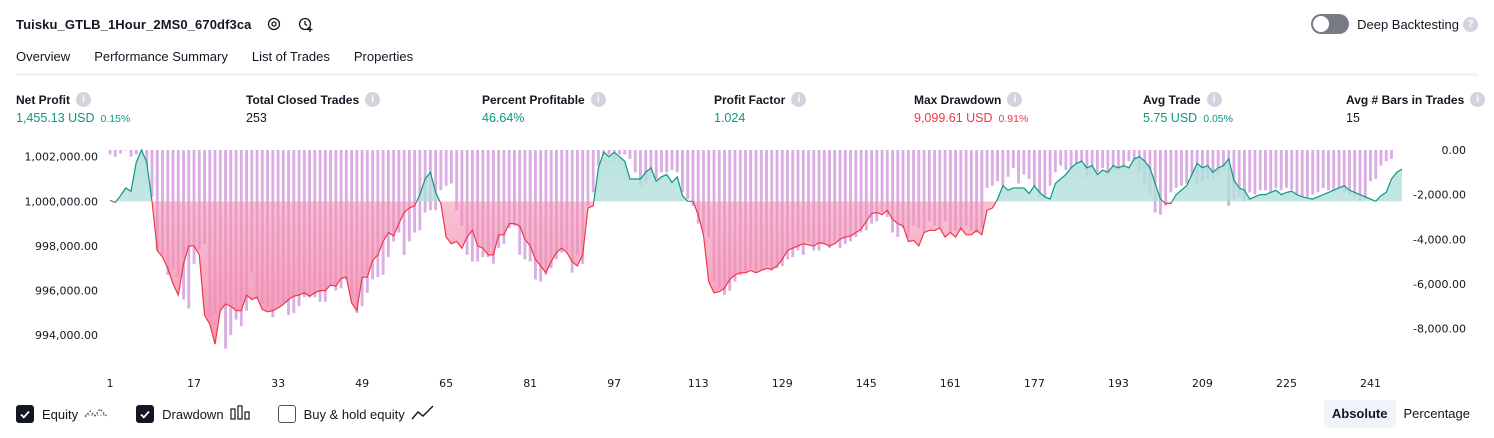  Describe the element at coordinates (1470, 24) in the screenshot. I see `help-icon: ?` at that location.